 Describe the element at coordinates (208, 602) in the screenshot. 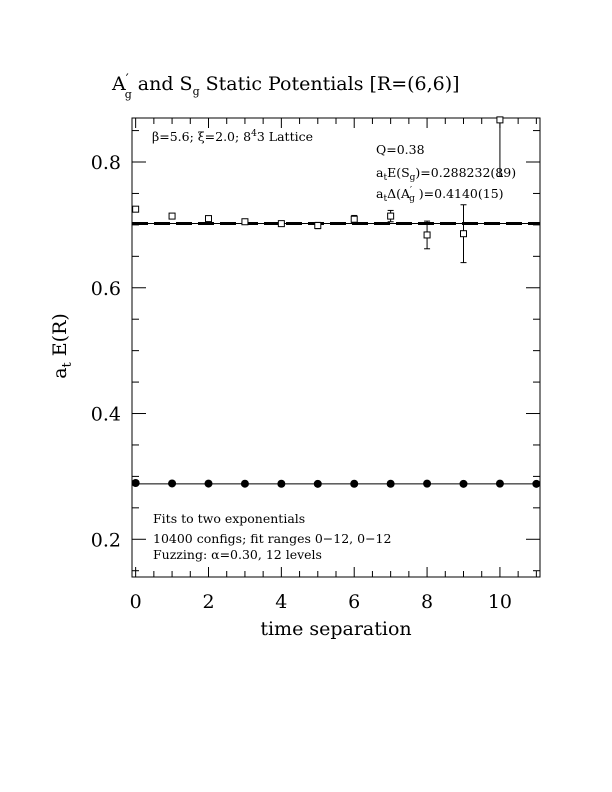

I see `x-tick-label: 2` at that location.